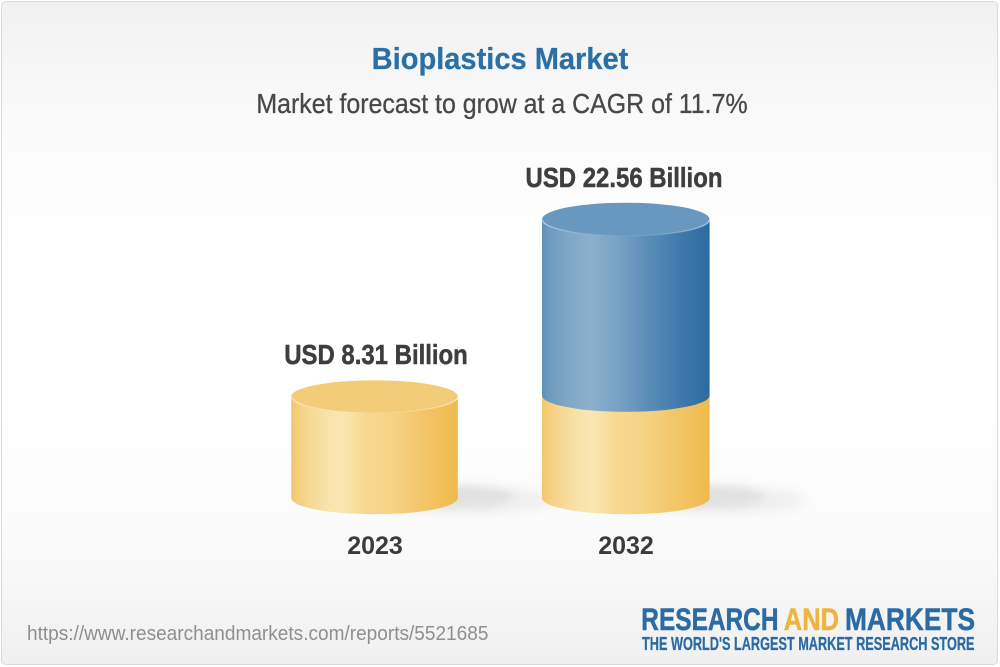 The width and height of the screenshot is (1000, 667). Describe the element at coordinates (709, 619) in the screenshot. I see `svg-text: RESEARCH` at that location.